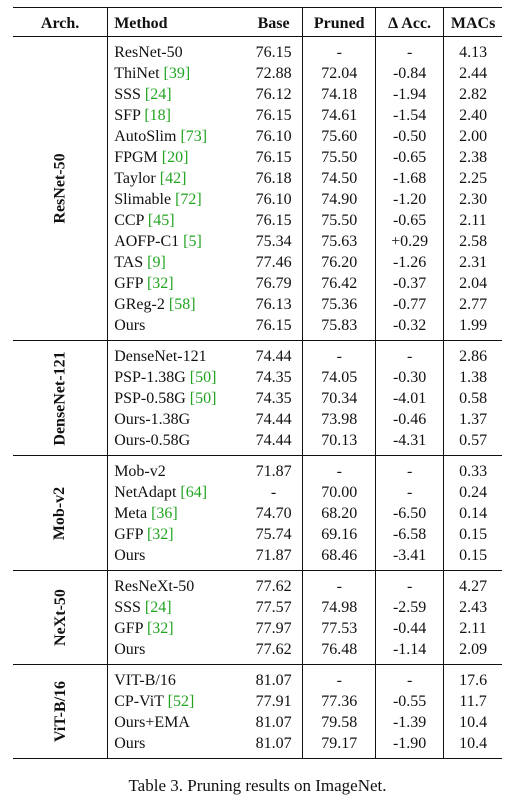 The height and width of the screenshot is (804, 515). Describe the element at coordinates (156, 262) in the screenshot. I see `citation-link: [9]` at that location.